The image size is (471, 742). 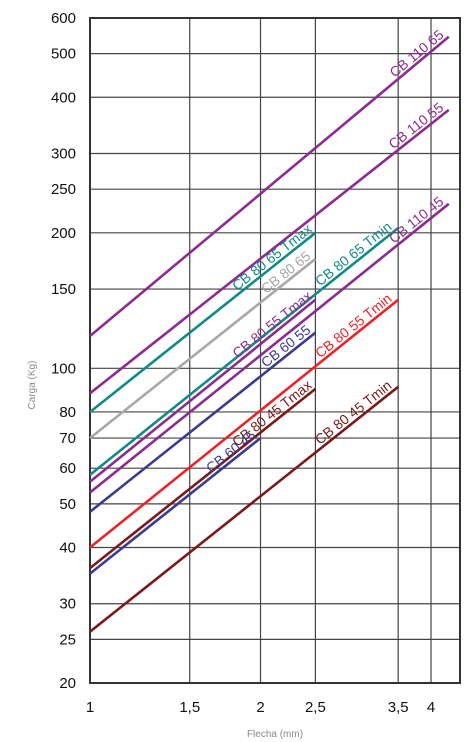 I want to click on series-line-cb-80-55-tmax, so click(x=203, y=390).